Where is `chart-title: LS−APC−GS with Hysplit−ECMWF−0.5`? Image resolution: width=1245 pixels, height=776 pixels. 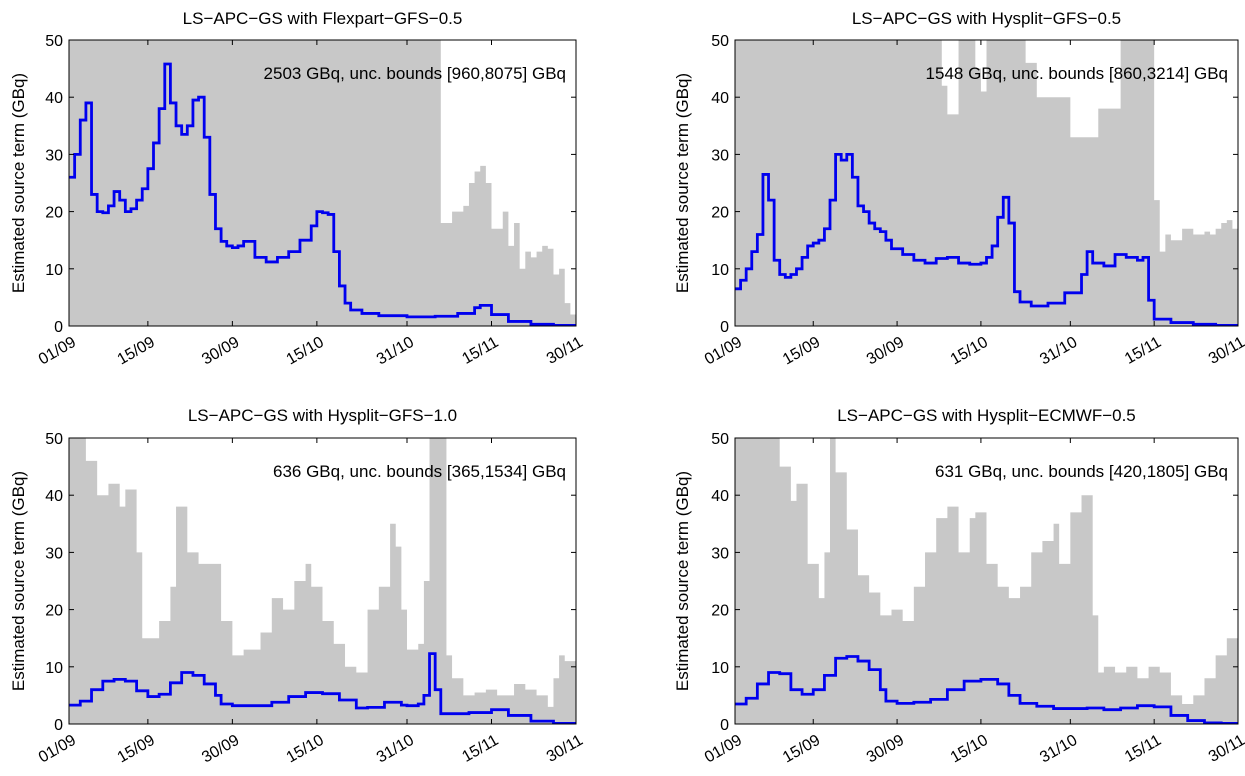
chart-title: LS−APC−GS with Hysplit−ECMWF−0.5 is located at coordinates (986, 415).